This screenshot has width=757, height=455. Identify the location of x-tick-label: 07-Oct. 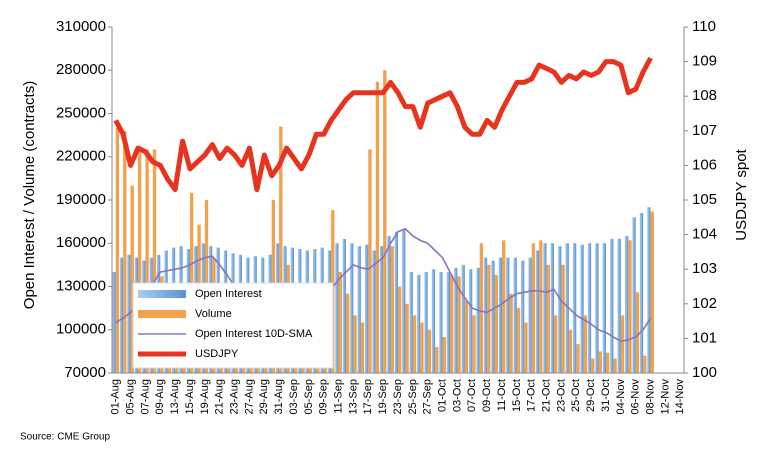
(472, 395).